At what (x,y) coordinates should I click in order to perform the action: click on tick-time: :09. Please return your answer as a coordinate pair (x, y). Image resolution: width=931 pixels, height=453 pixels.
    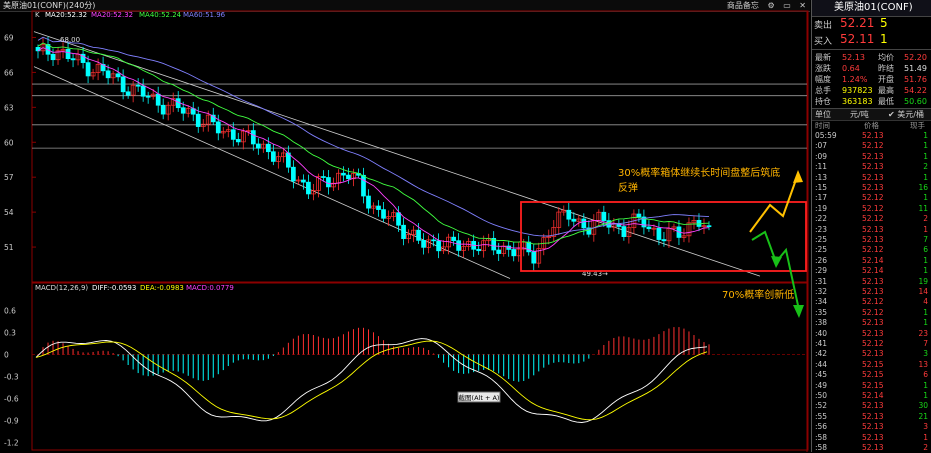
    Looking at the image, I should click on (821, 156).